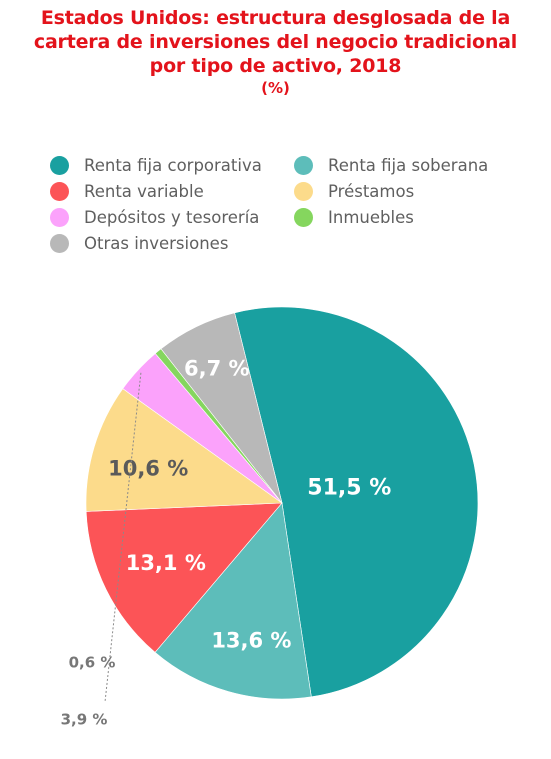 Image resolution: width=551 pixels, height=759 pixels. Describe the element at coordinates (173, 165) in the screenshot. I see `legend-label: Renta fija corporativa` at that location.